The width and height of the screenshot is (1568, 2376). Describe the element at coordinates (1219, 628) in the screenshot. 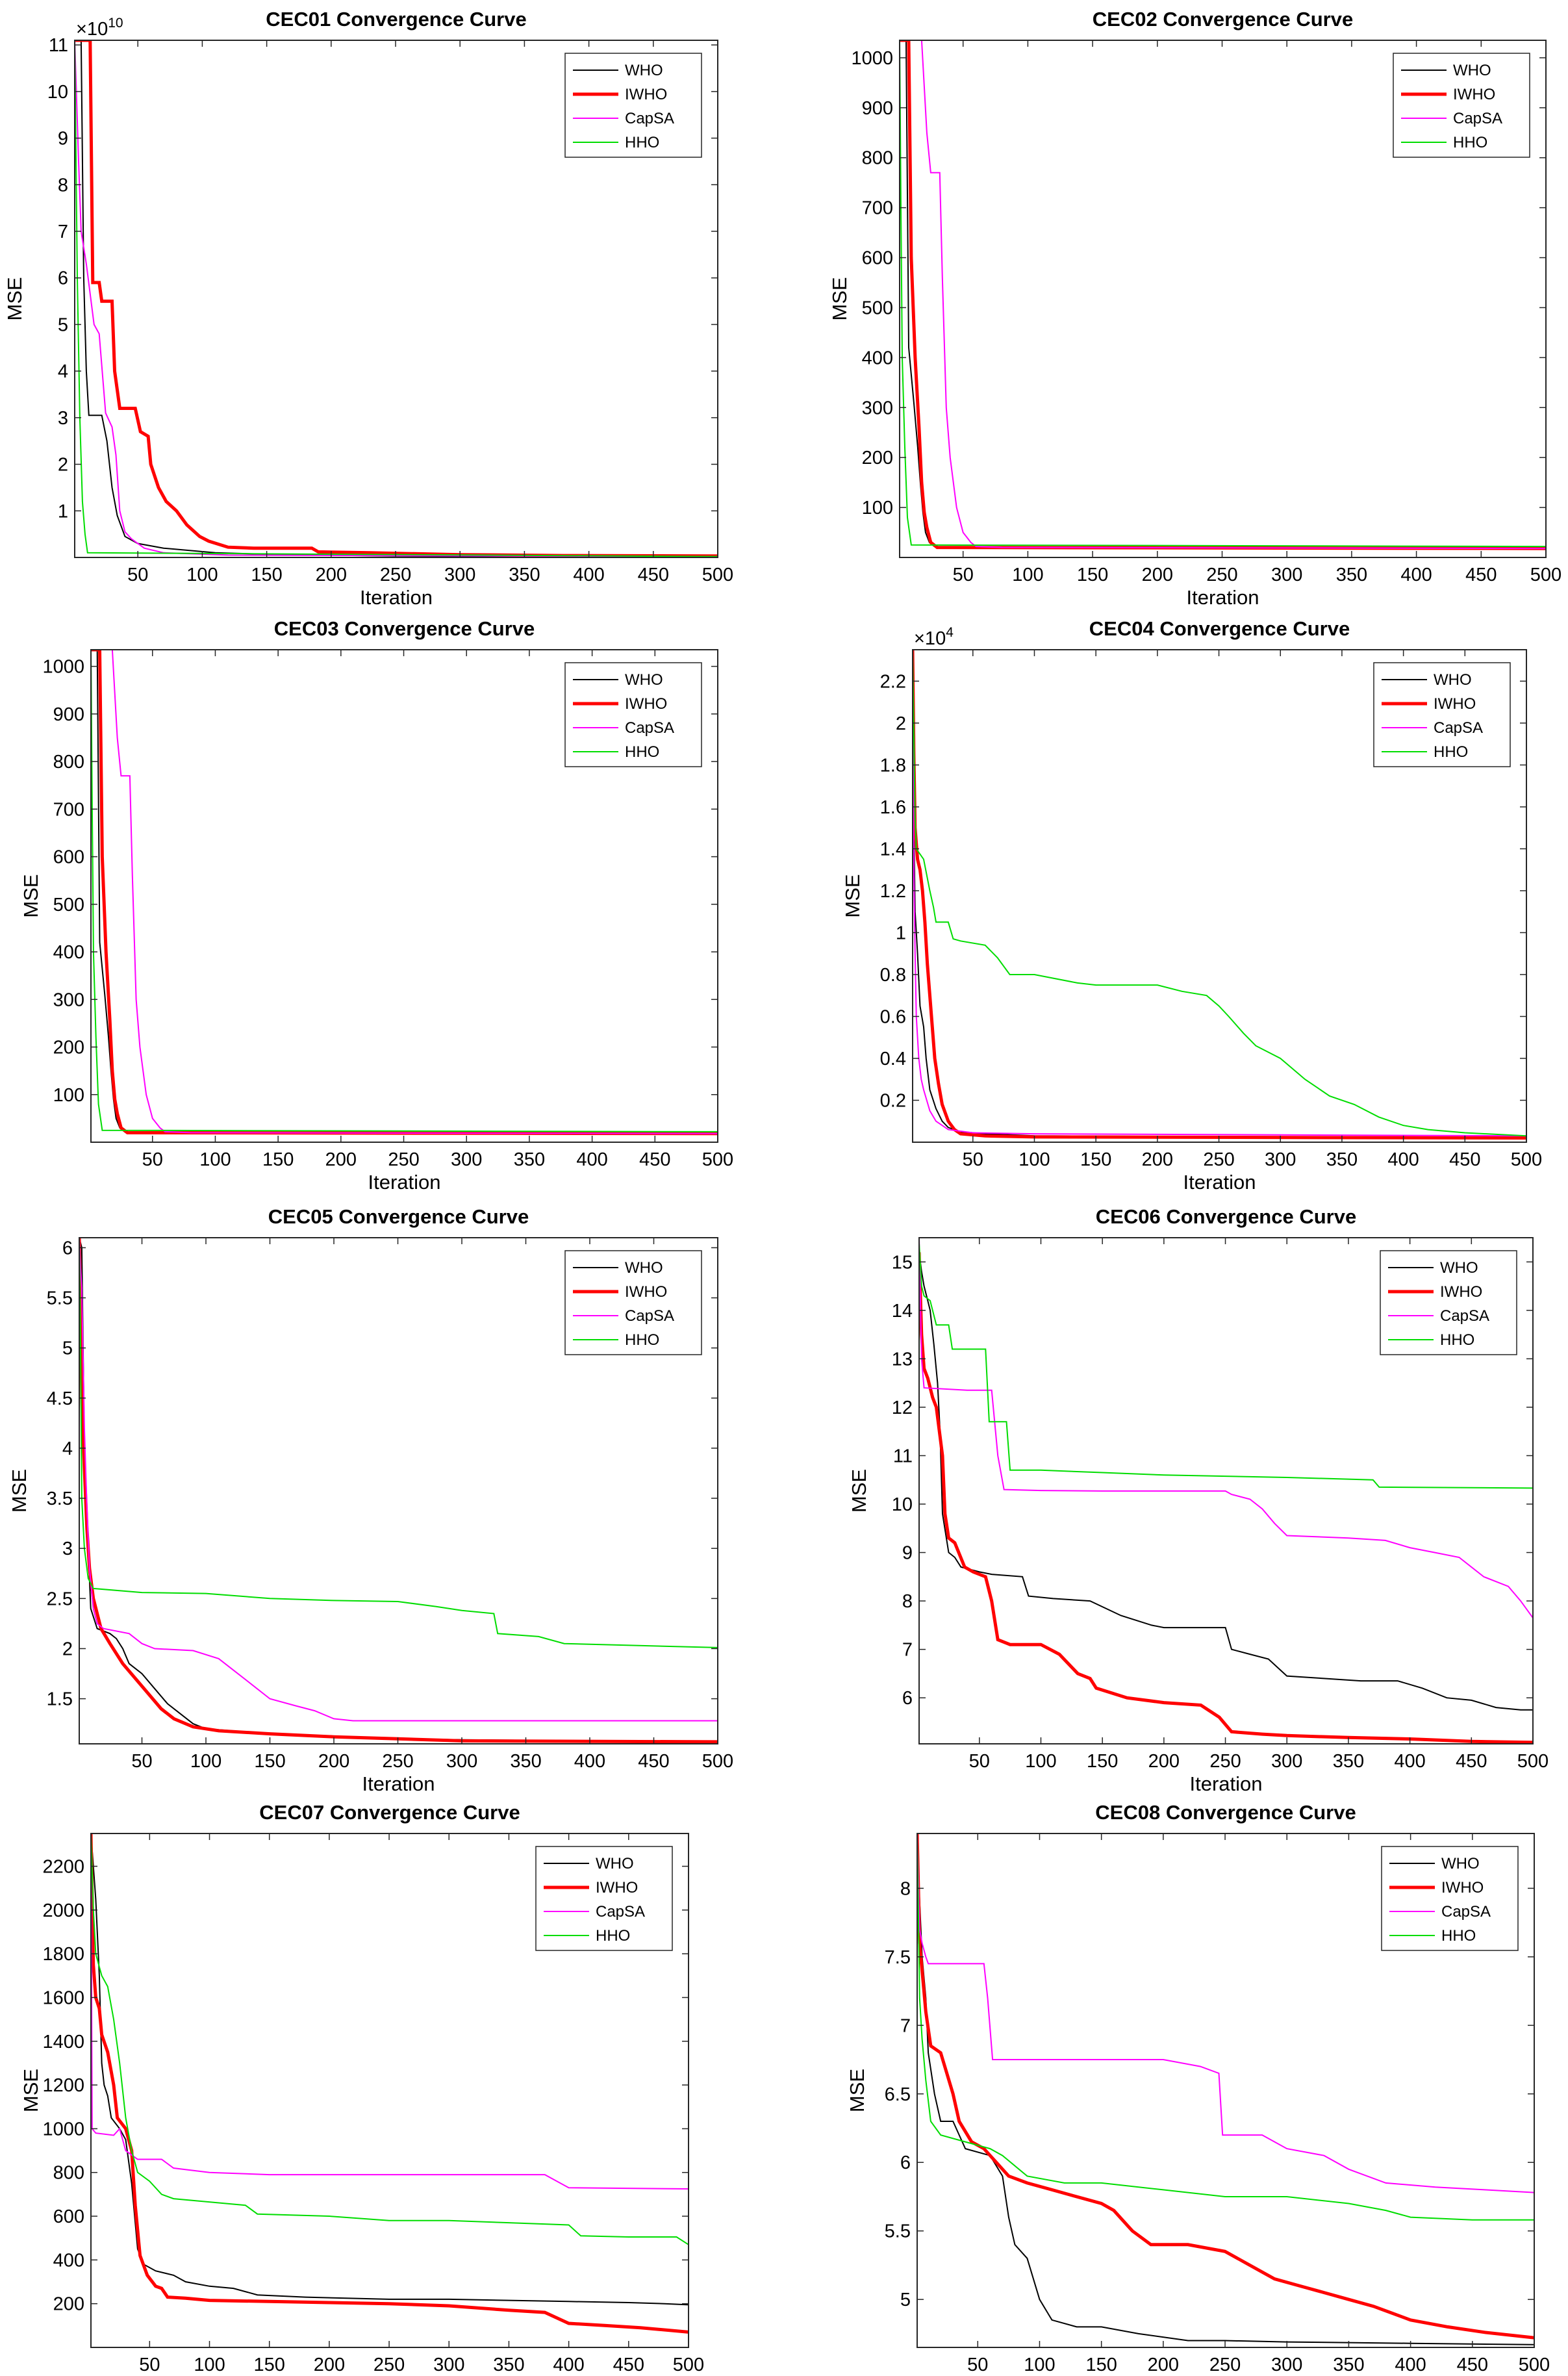

I see `chart-title: CEC04 Convergence Curve` at that location.